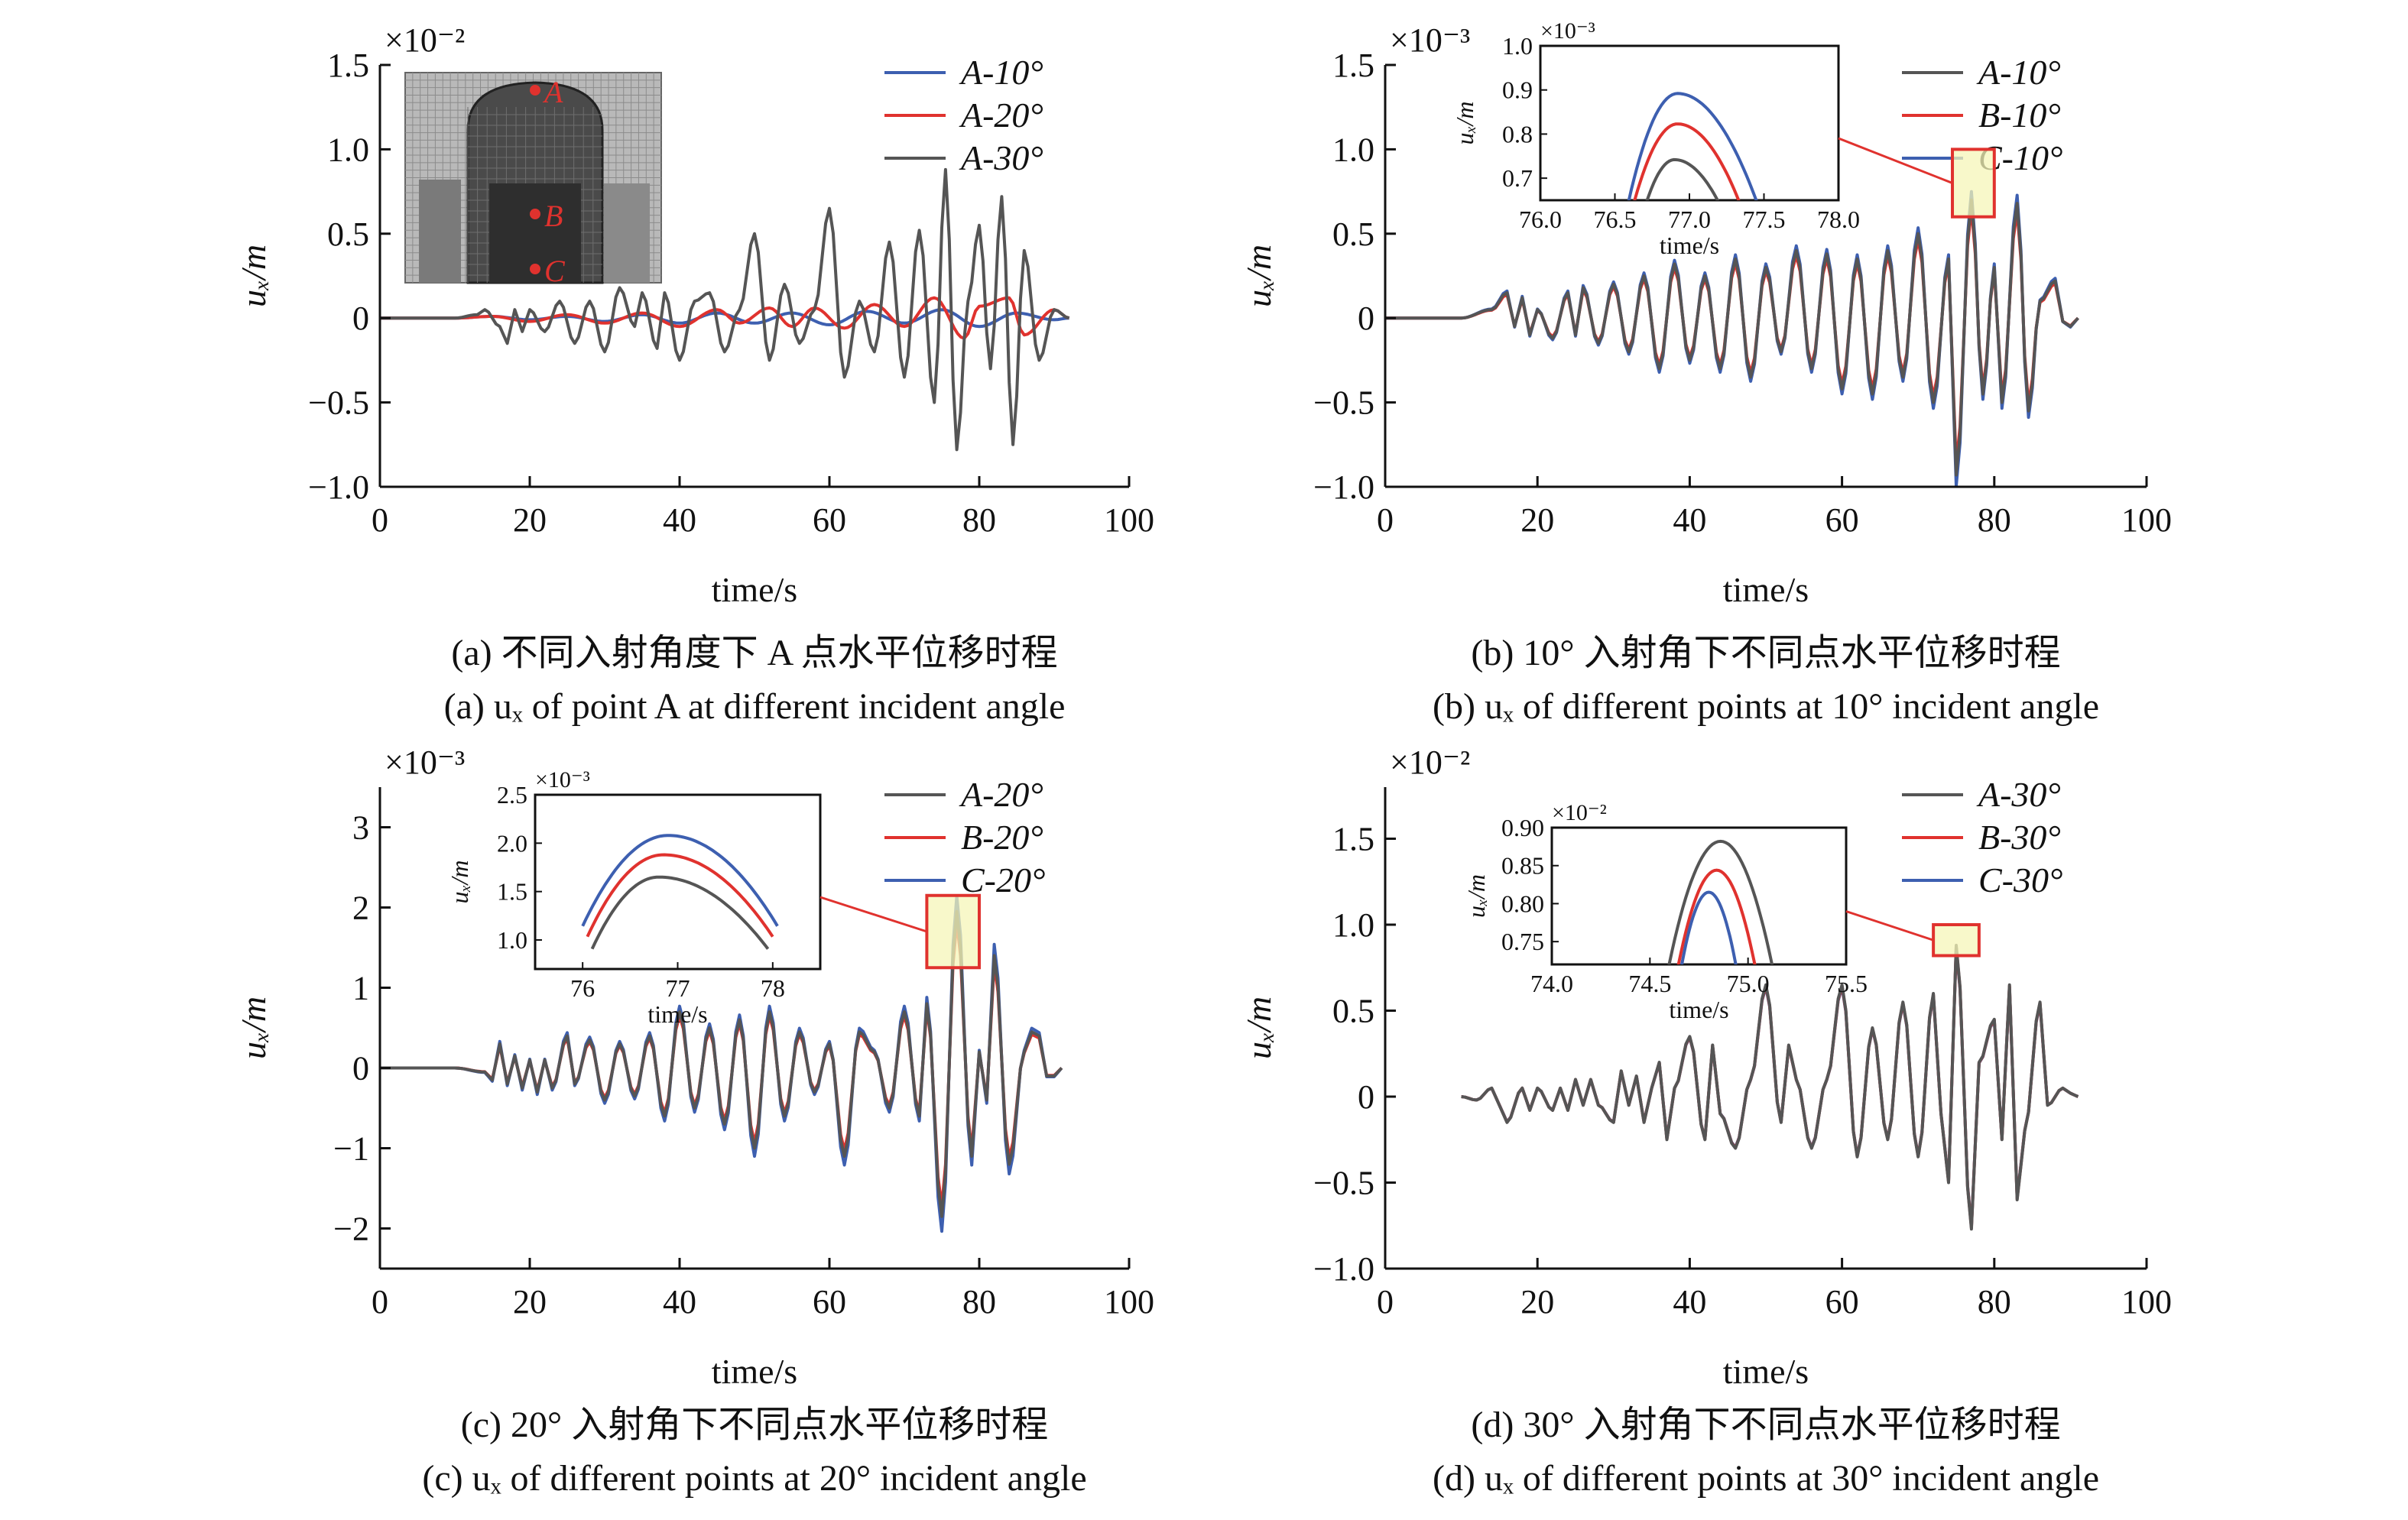 Image resolution: width=2408 pixels, height=1520 pixels. I want to click on inset-y-tick-label: 0.9, so click(1518, 90).